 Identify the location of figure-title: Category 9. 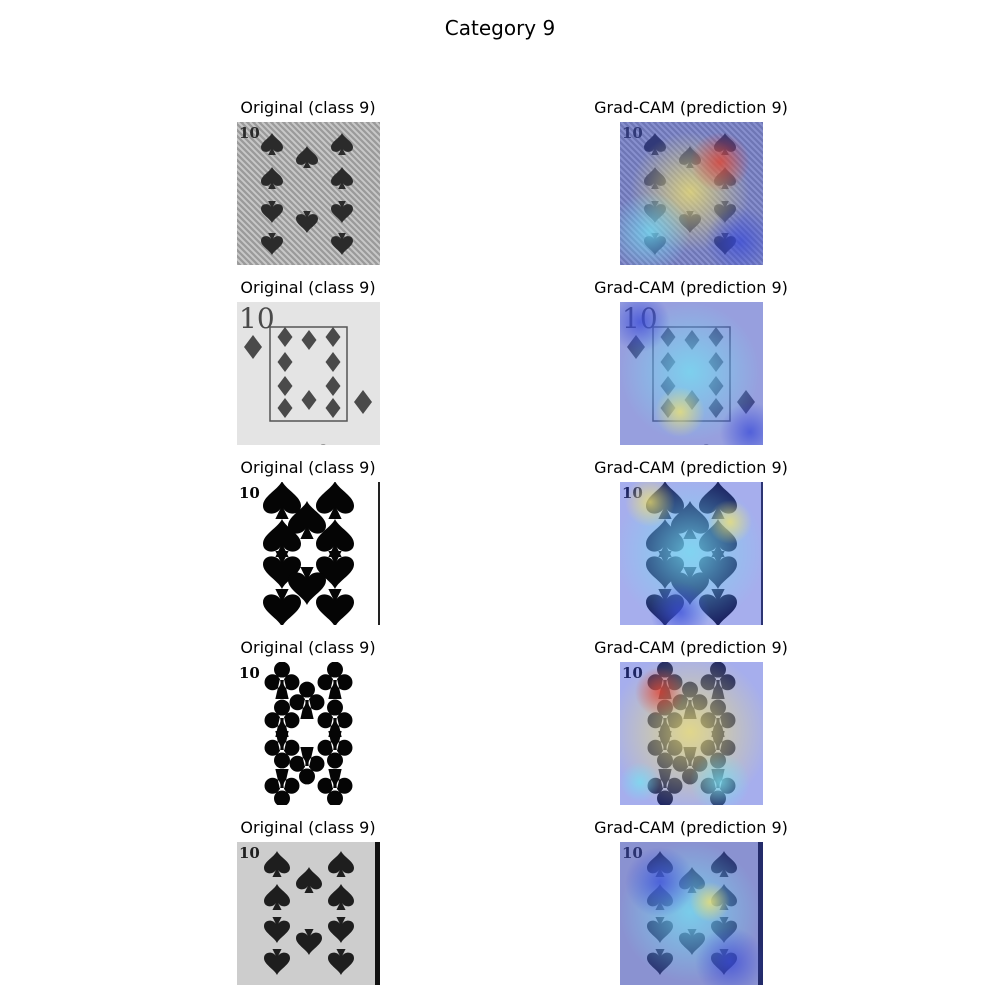
(500, 28).